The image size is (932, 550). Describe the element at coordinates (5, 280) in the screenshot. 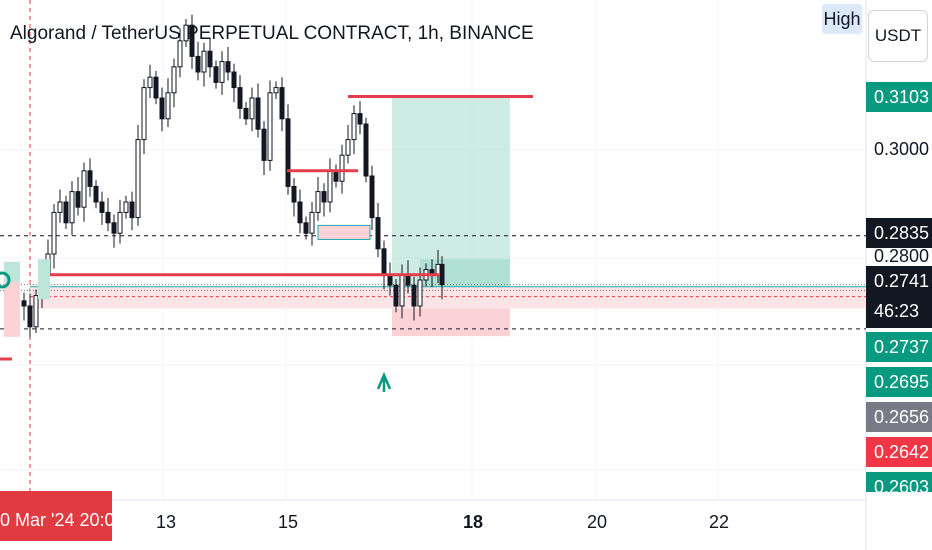

I see `marker-icon` at that location.